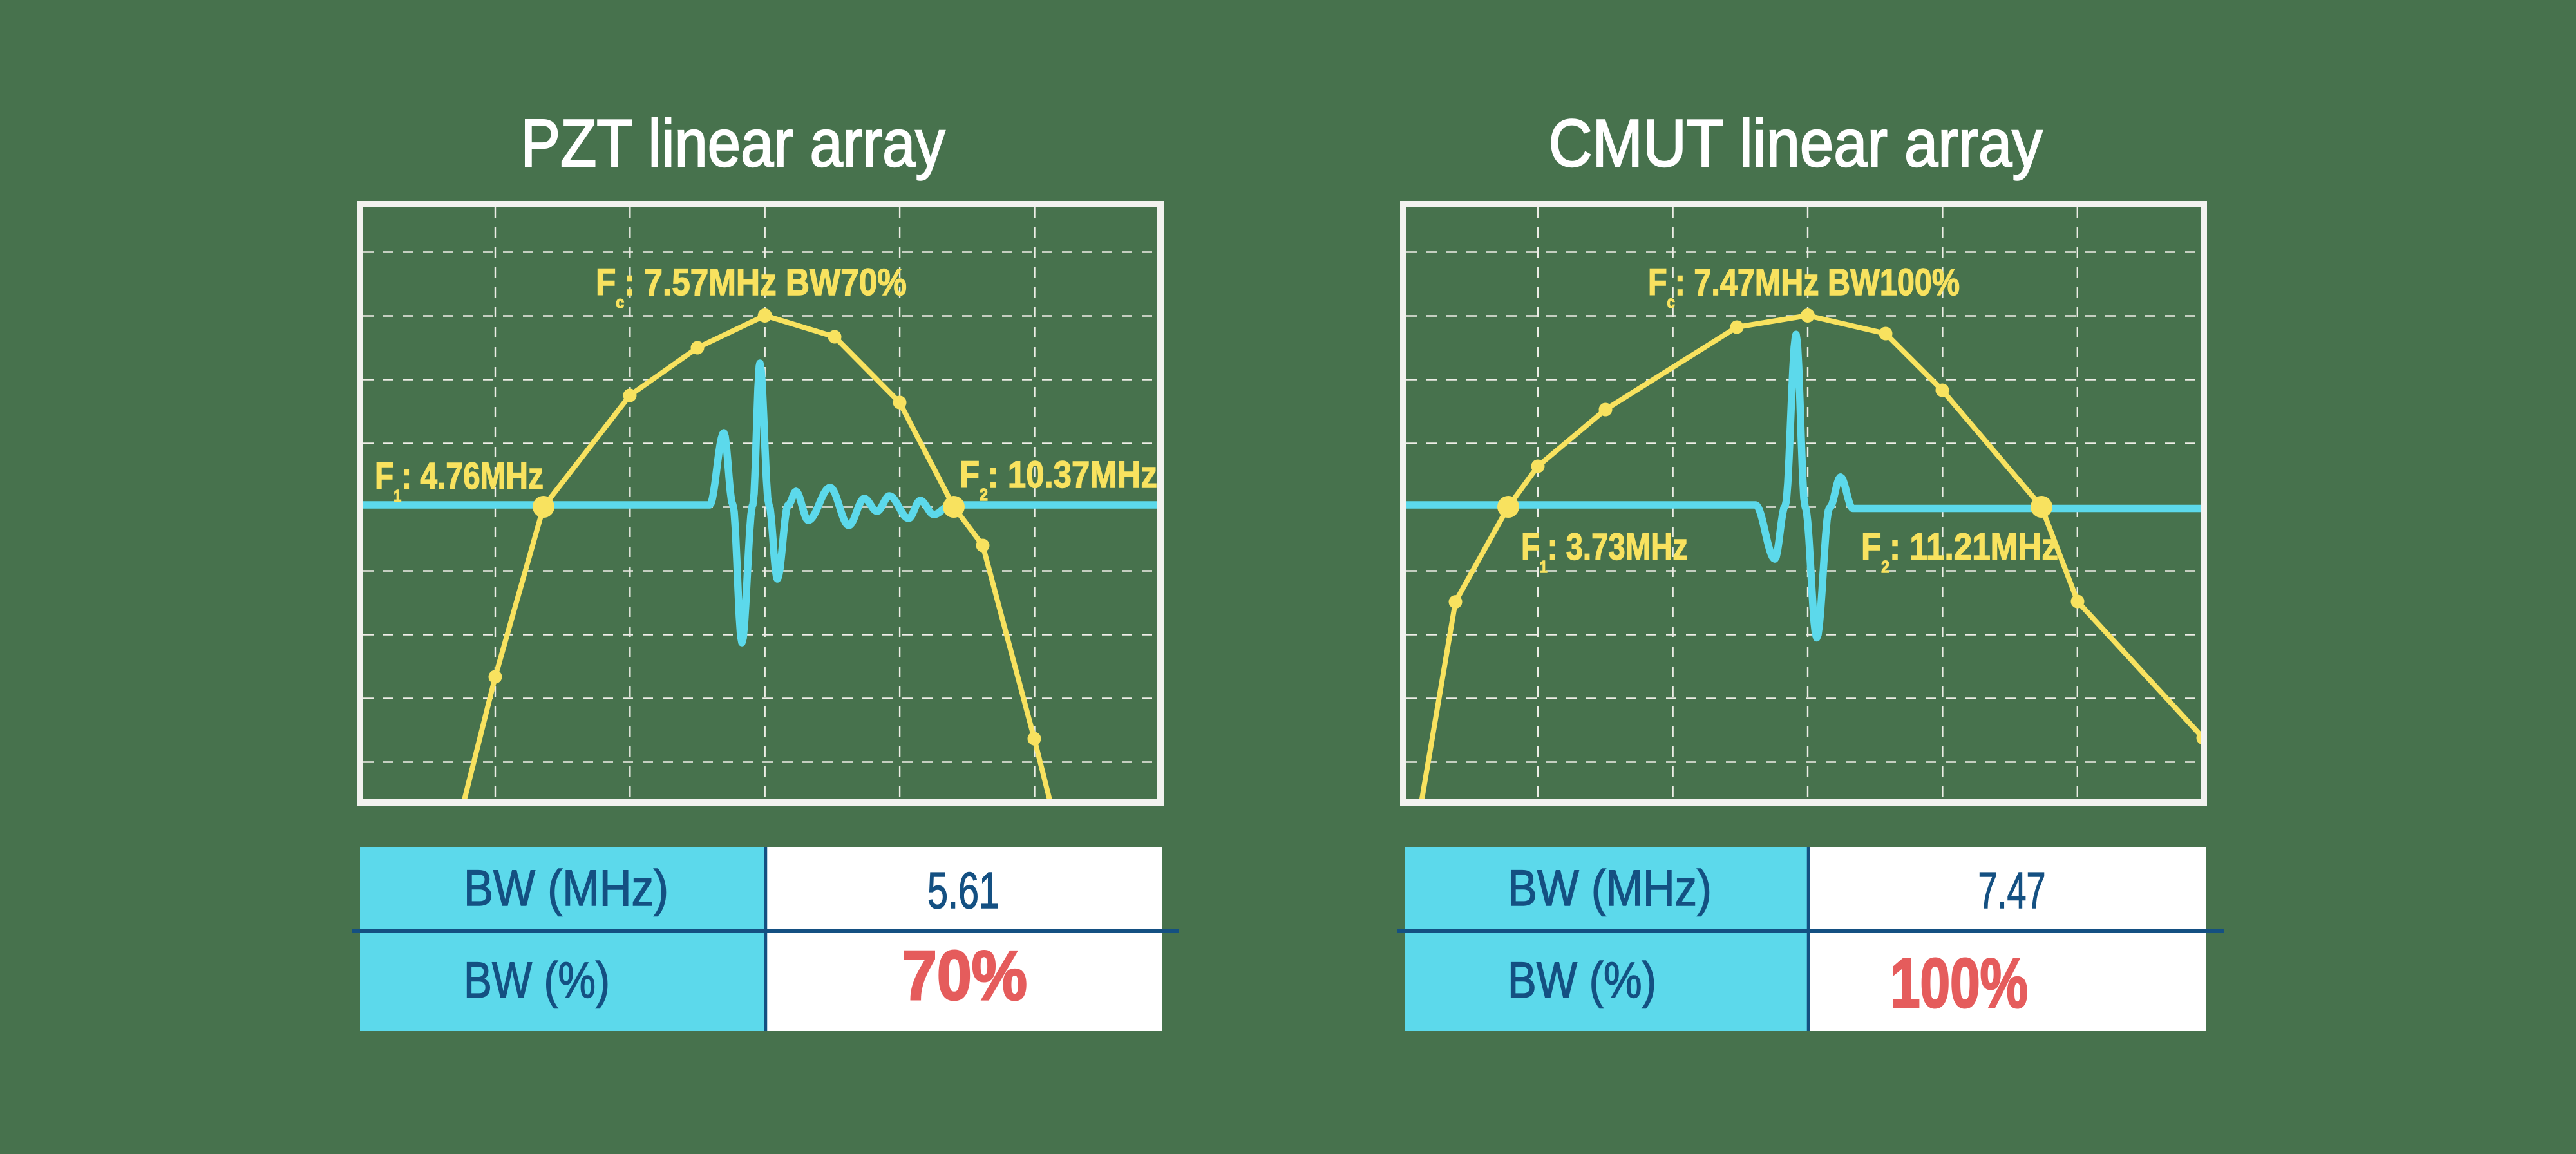 The height and width of the screenshot is (1154, 2576). Describe the element at coordinates (2012, 890) in the screenshot. I see `svg-text: 7.47` at that location.